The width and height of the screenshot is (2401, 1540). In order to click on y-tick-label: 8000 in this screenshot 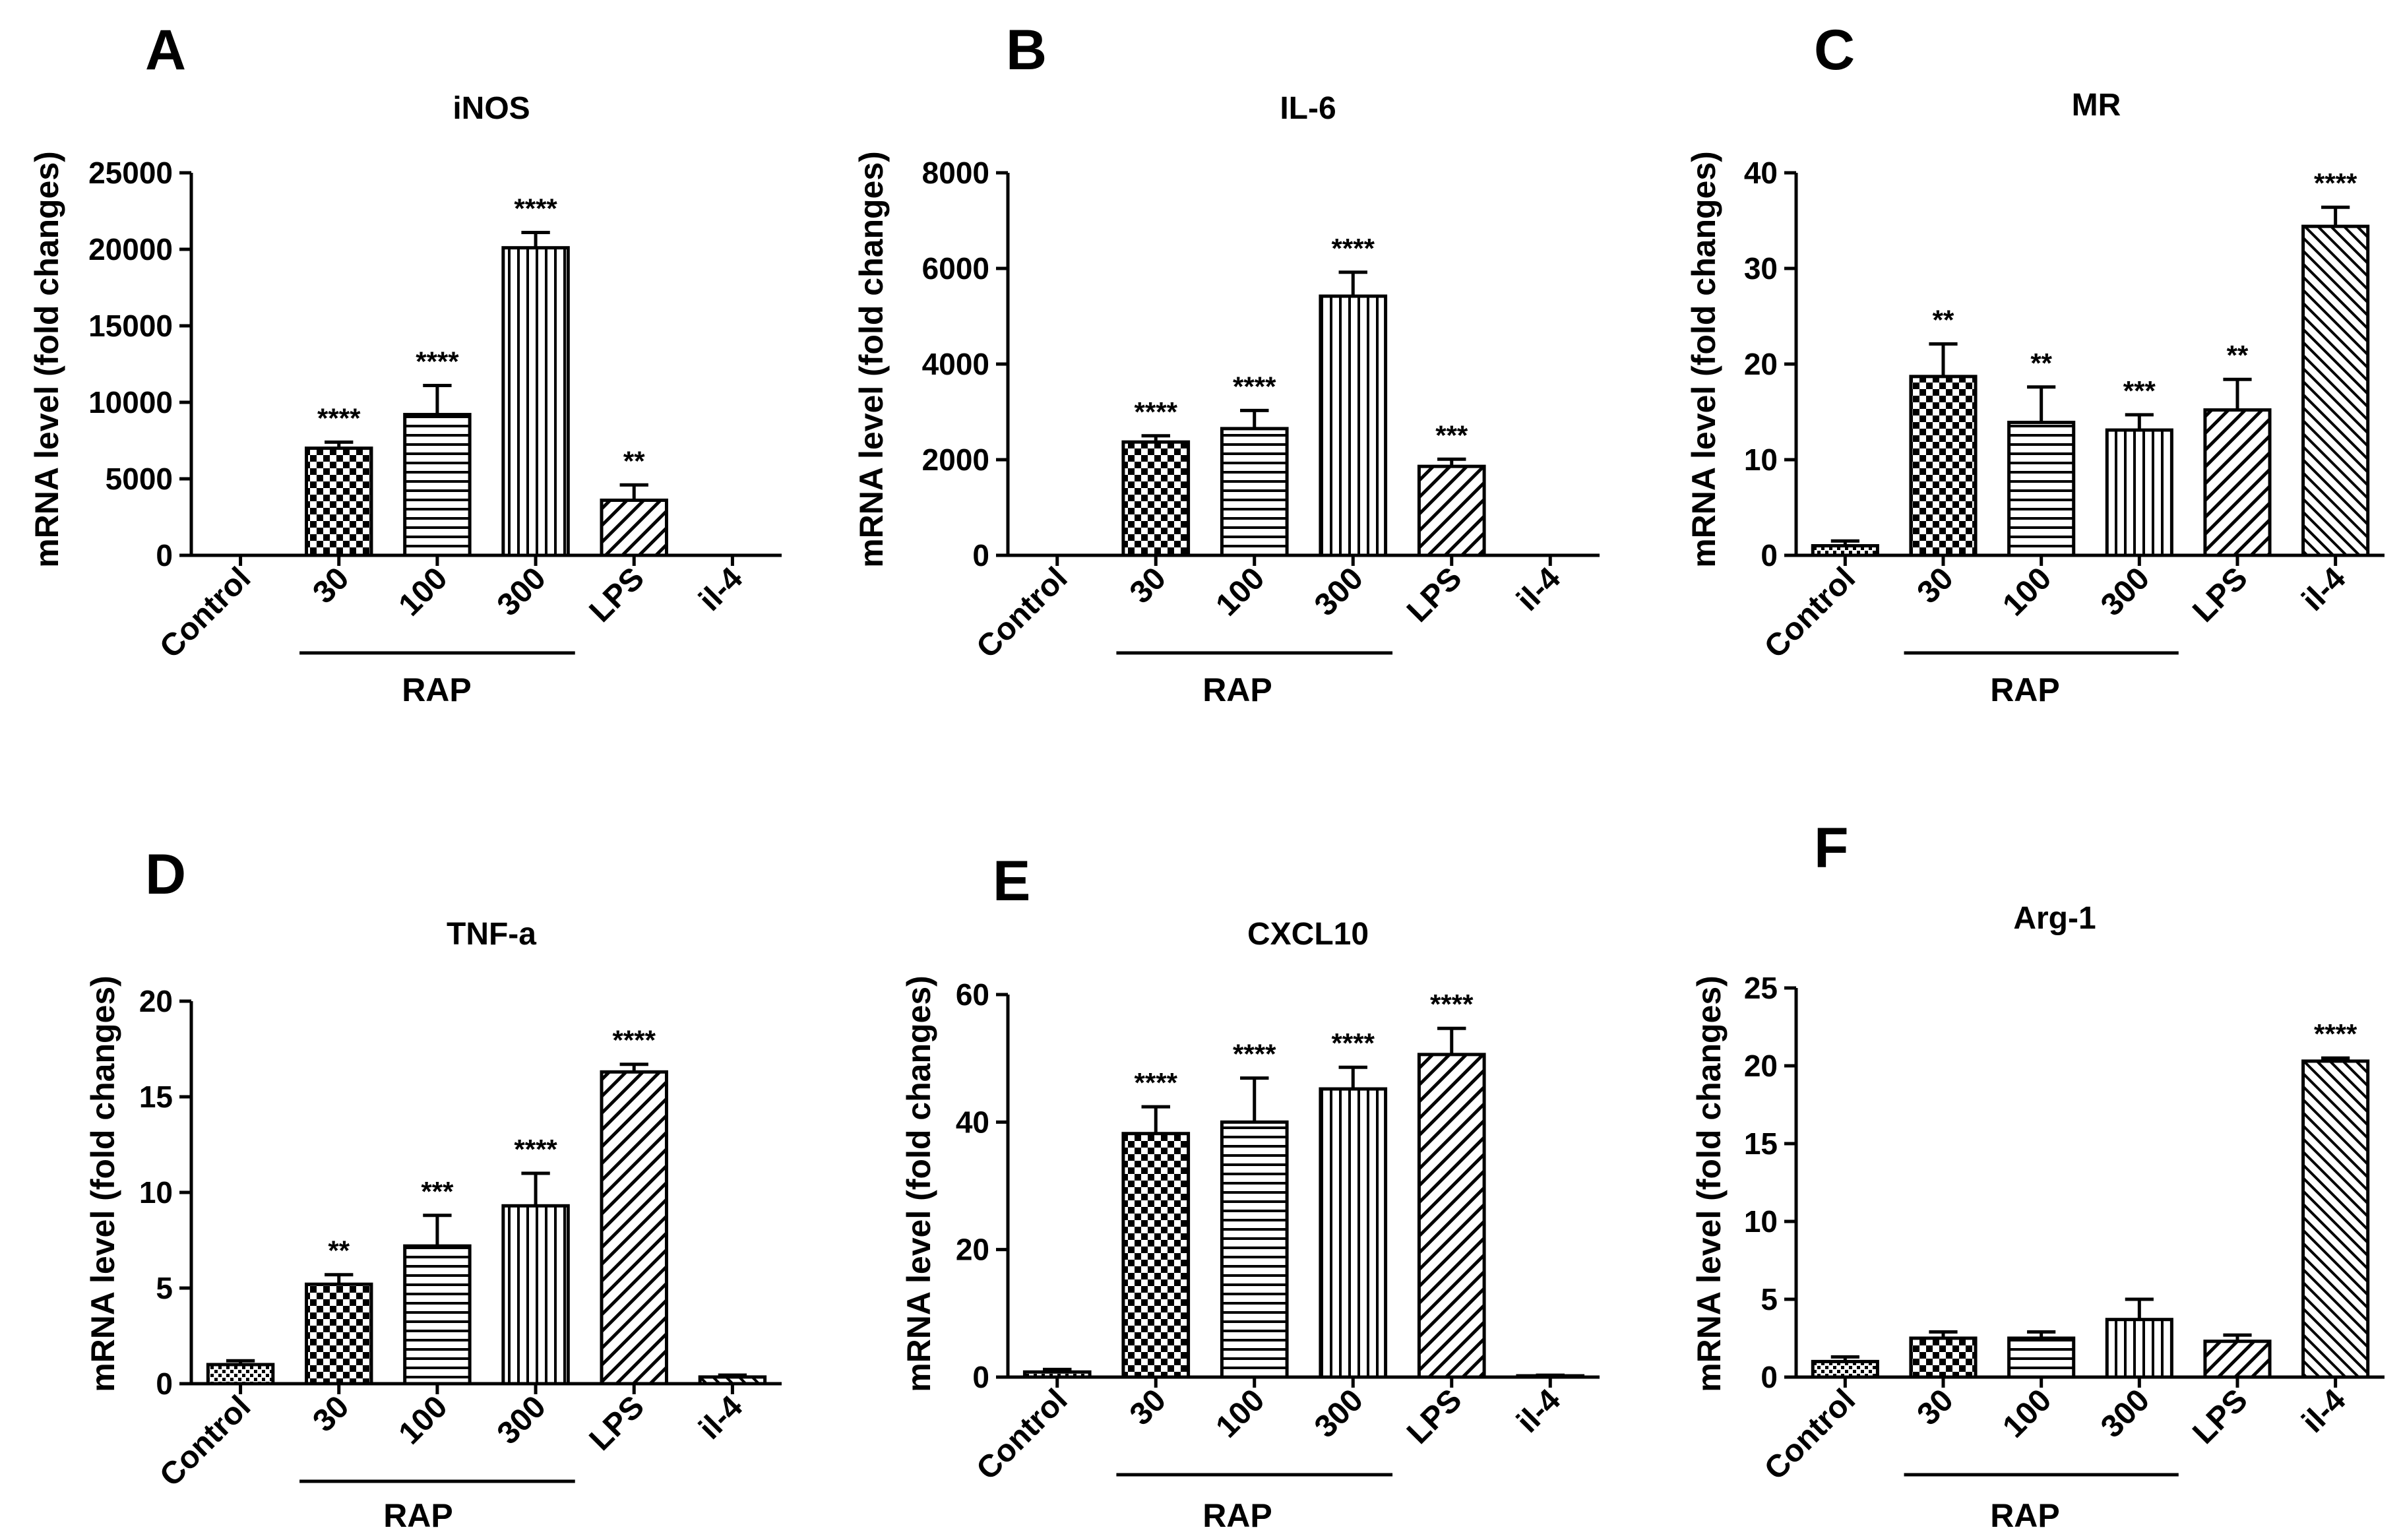, I will do `click(955, 173)`.